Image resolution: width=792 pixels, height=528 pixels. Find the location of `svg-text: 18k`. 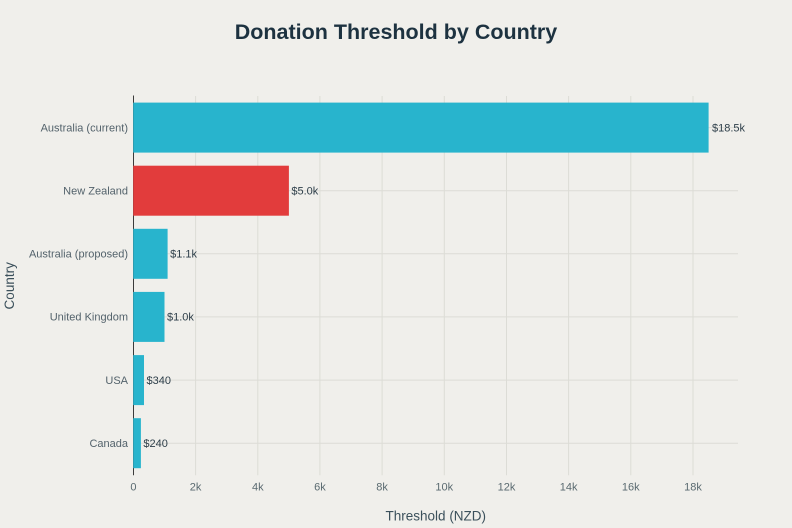

svg-text: 18k is located at coordinates (693, 488).